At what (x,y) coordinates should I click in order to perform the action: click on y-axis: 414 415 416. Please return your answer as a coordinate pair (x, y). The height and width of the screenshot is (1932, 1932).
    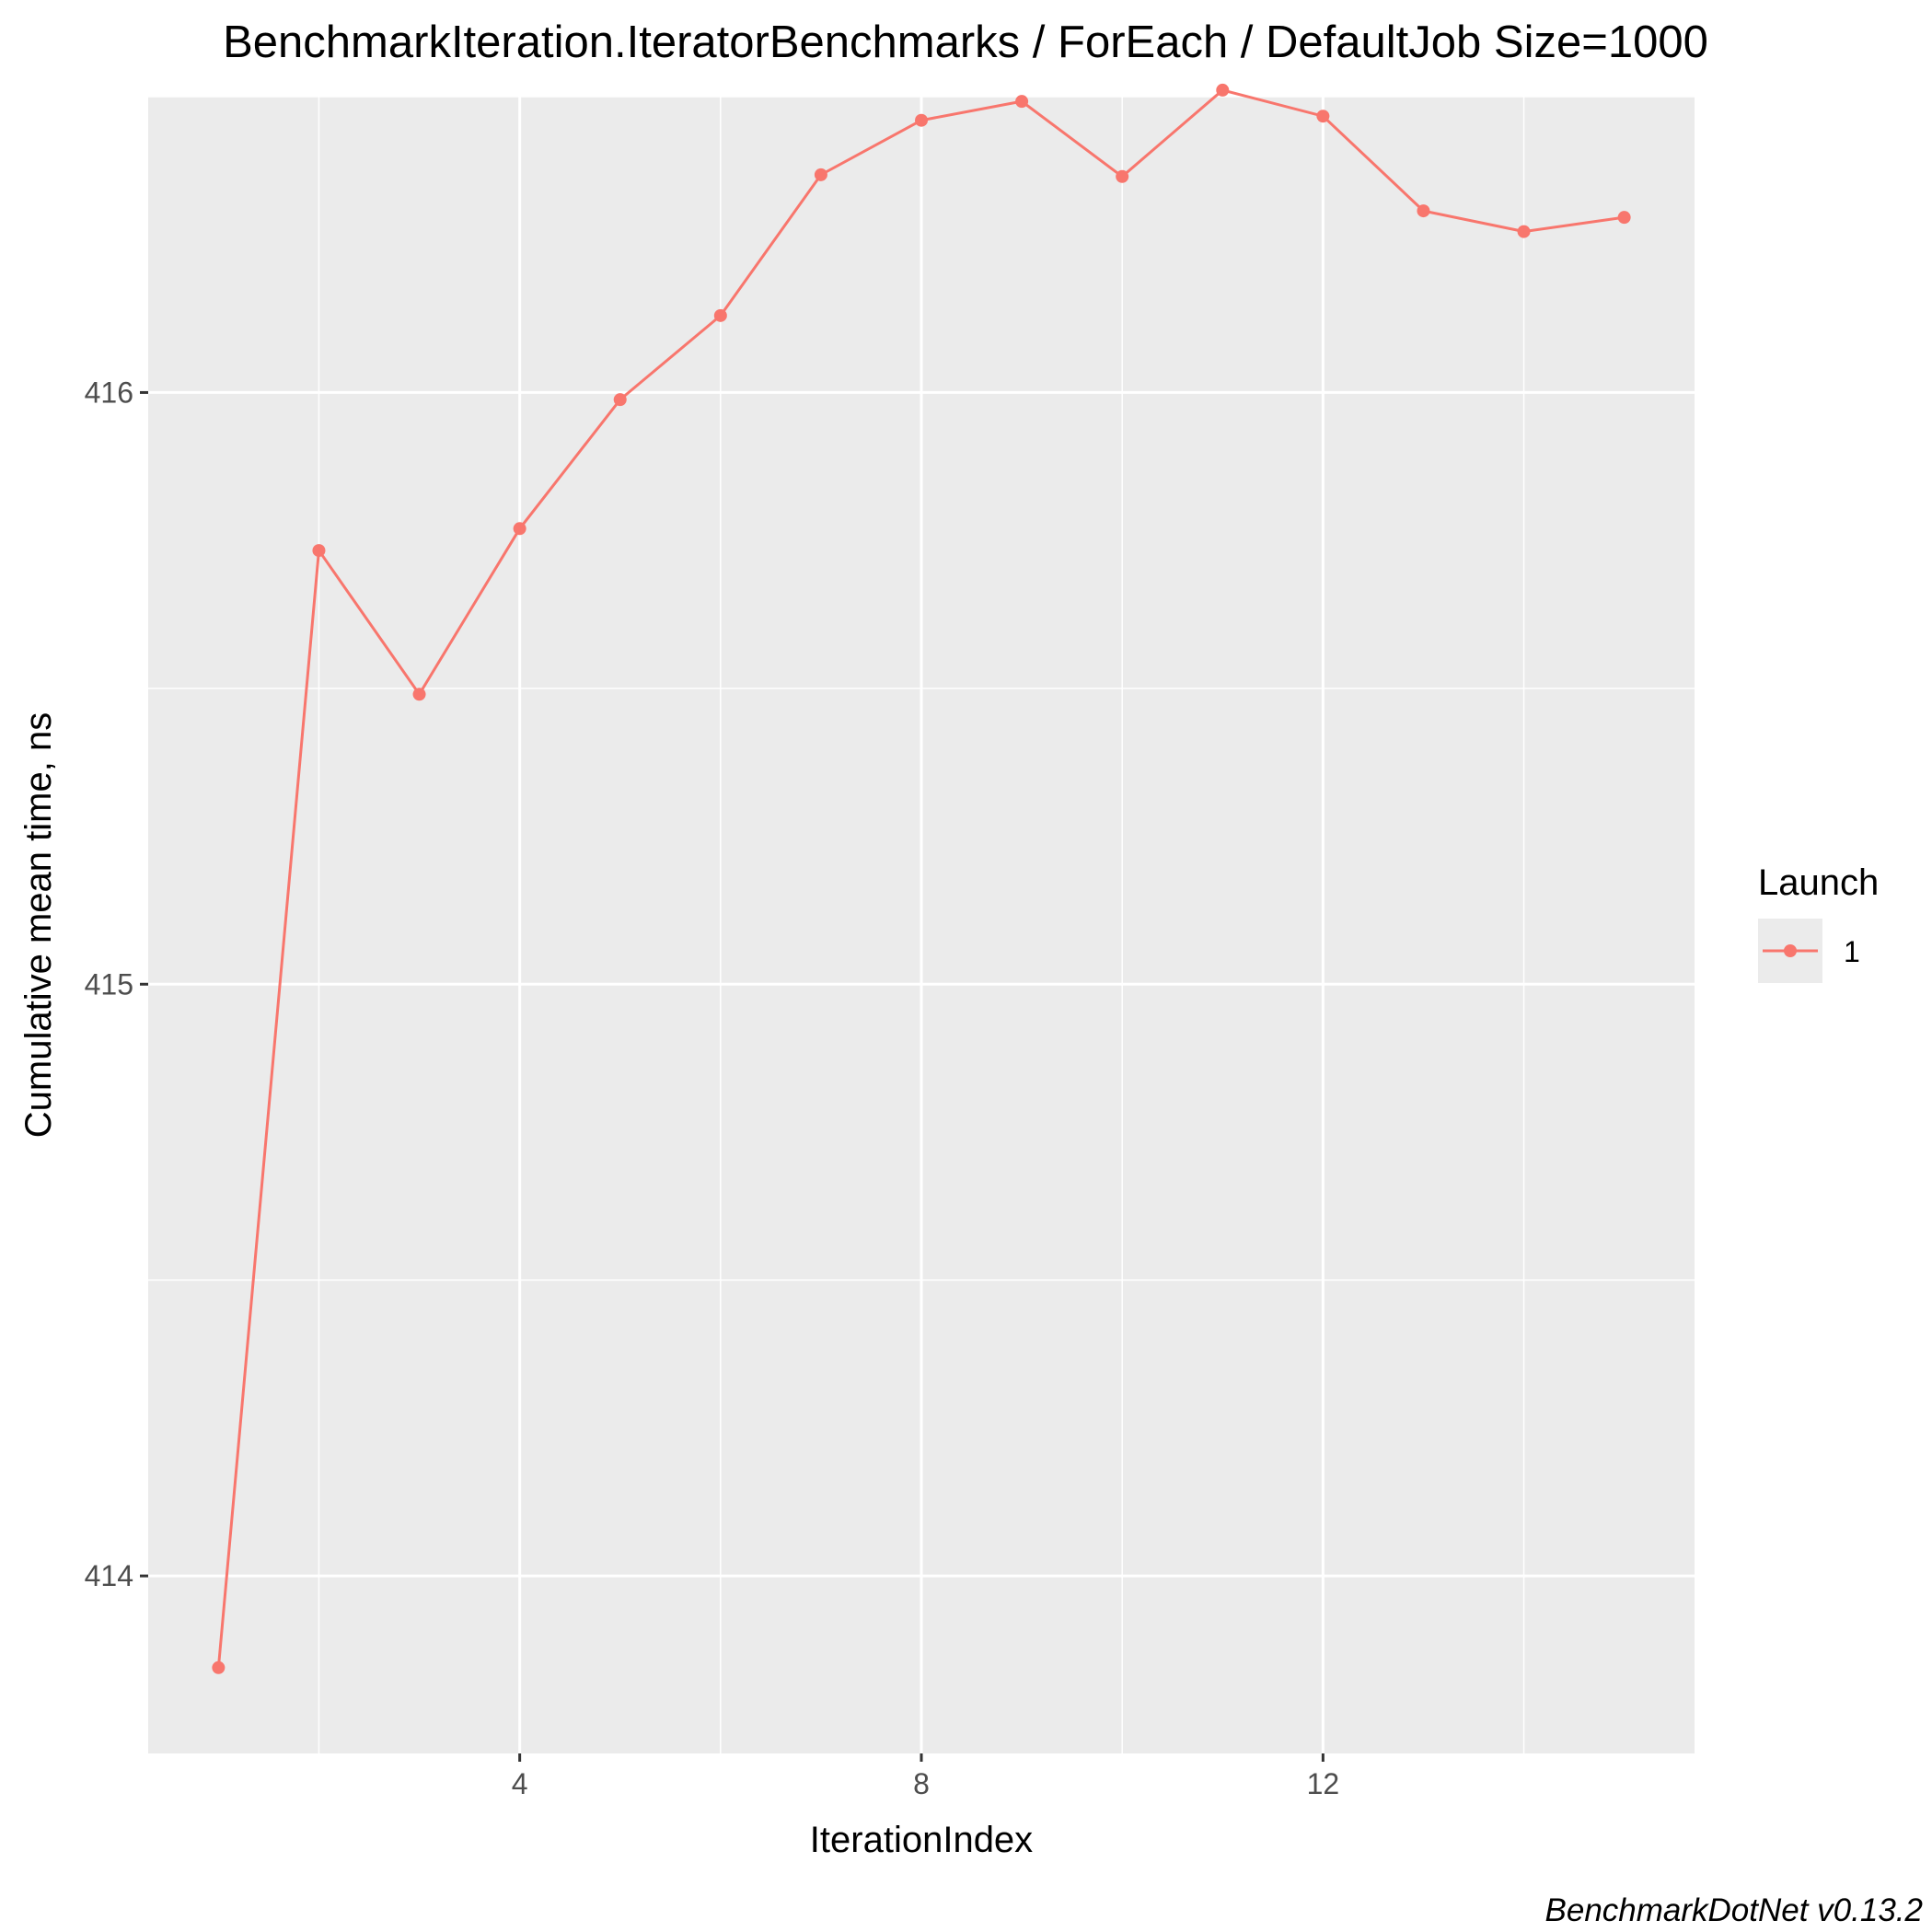
    Looking at the image, I should click on (117, 984).